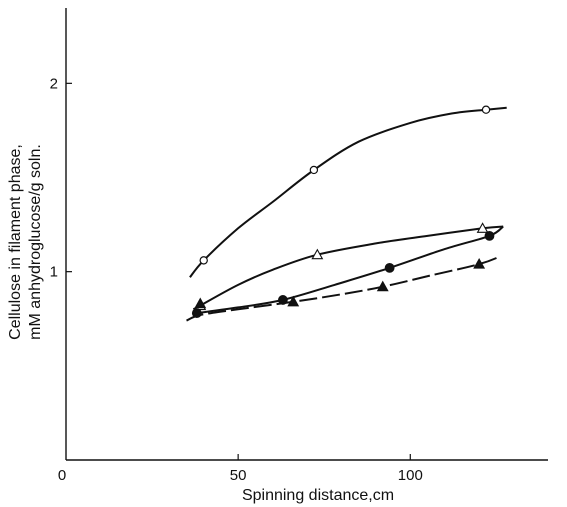 The width and height of the screenshot is (567, 507). Describe the element at coordinates (54, 83) in the screenshot. I see `y-tick-label: 2` at that location.